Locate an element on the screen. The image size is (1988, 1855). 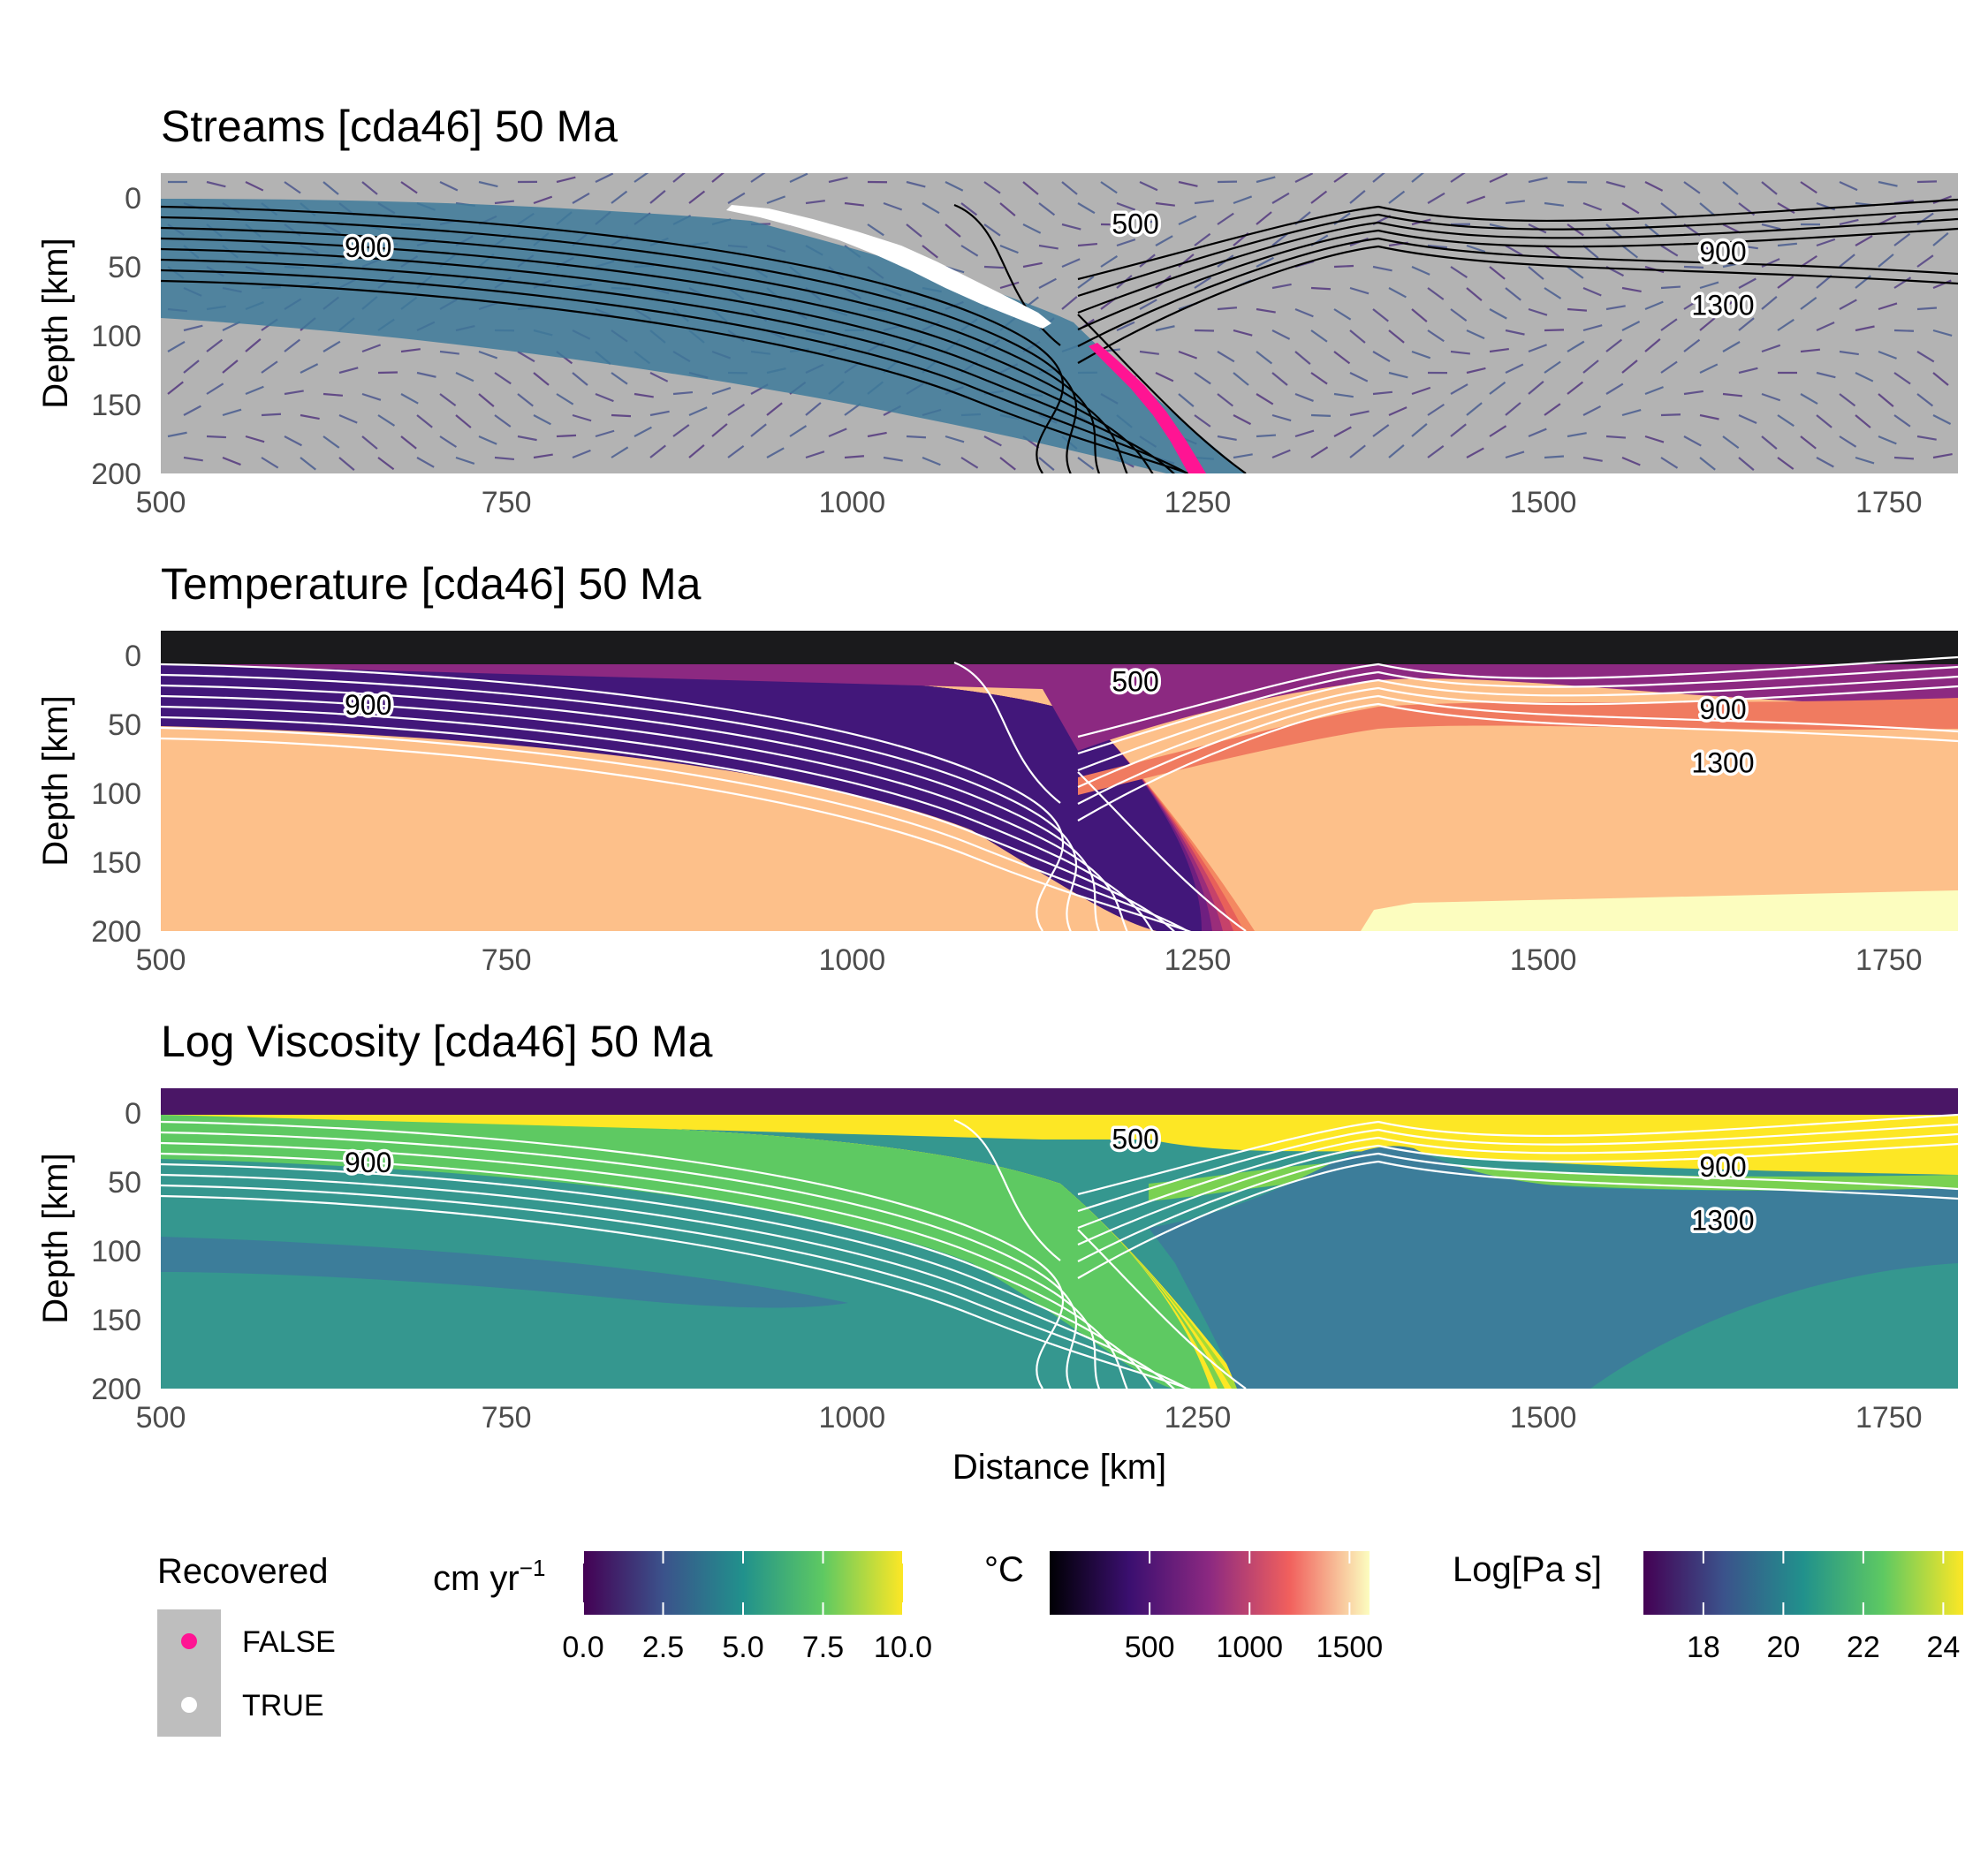
temperature-band is located at coordinates (1059, 707).